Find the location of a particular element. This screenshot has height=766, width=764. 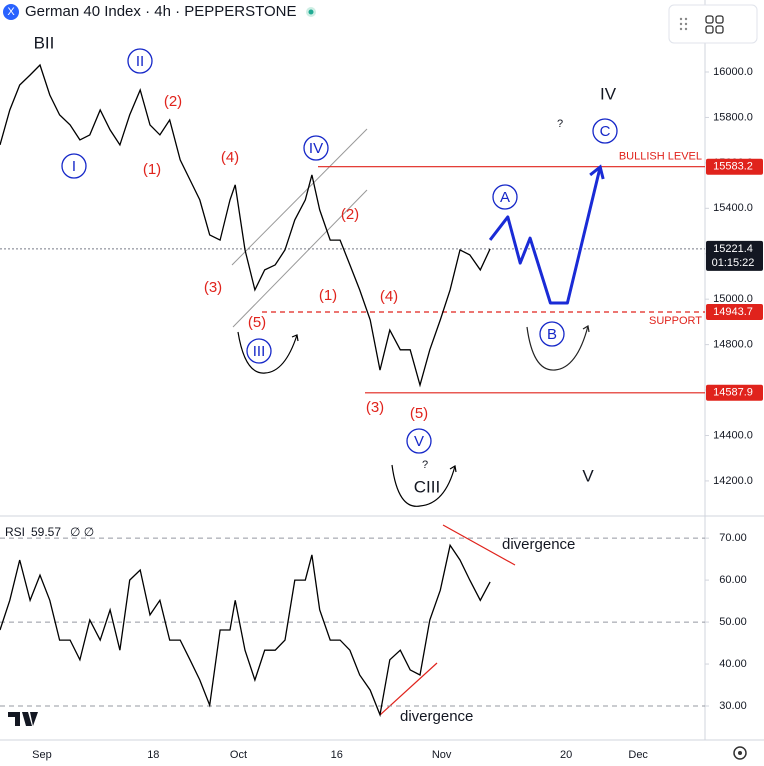

y-tick-label: 70.00 is located at coordinates (733, 538).